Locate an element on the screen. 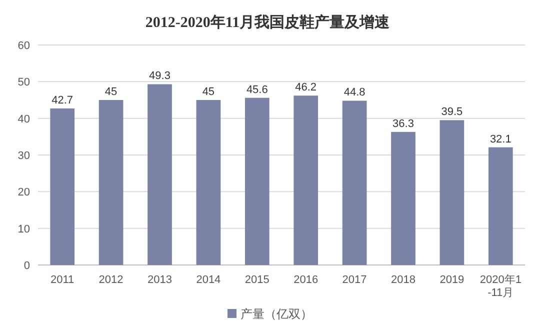 Image resolution: width=535 pixels, height=335 pixels. data-label: 44.8 is located at coordinates (355, 92).